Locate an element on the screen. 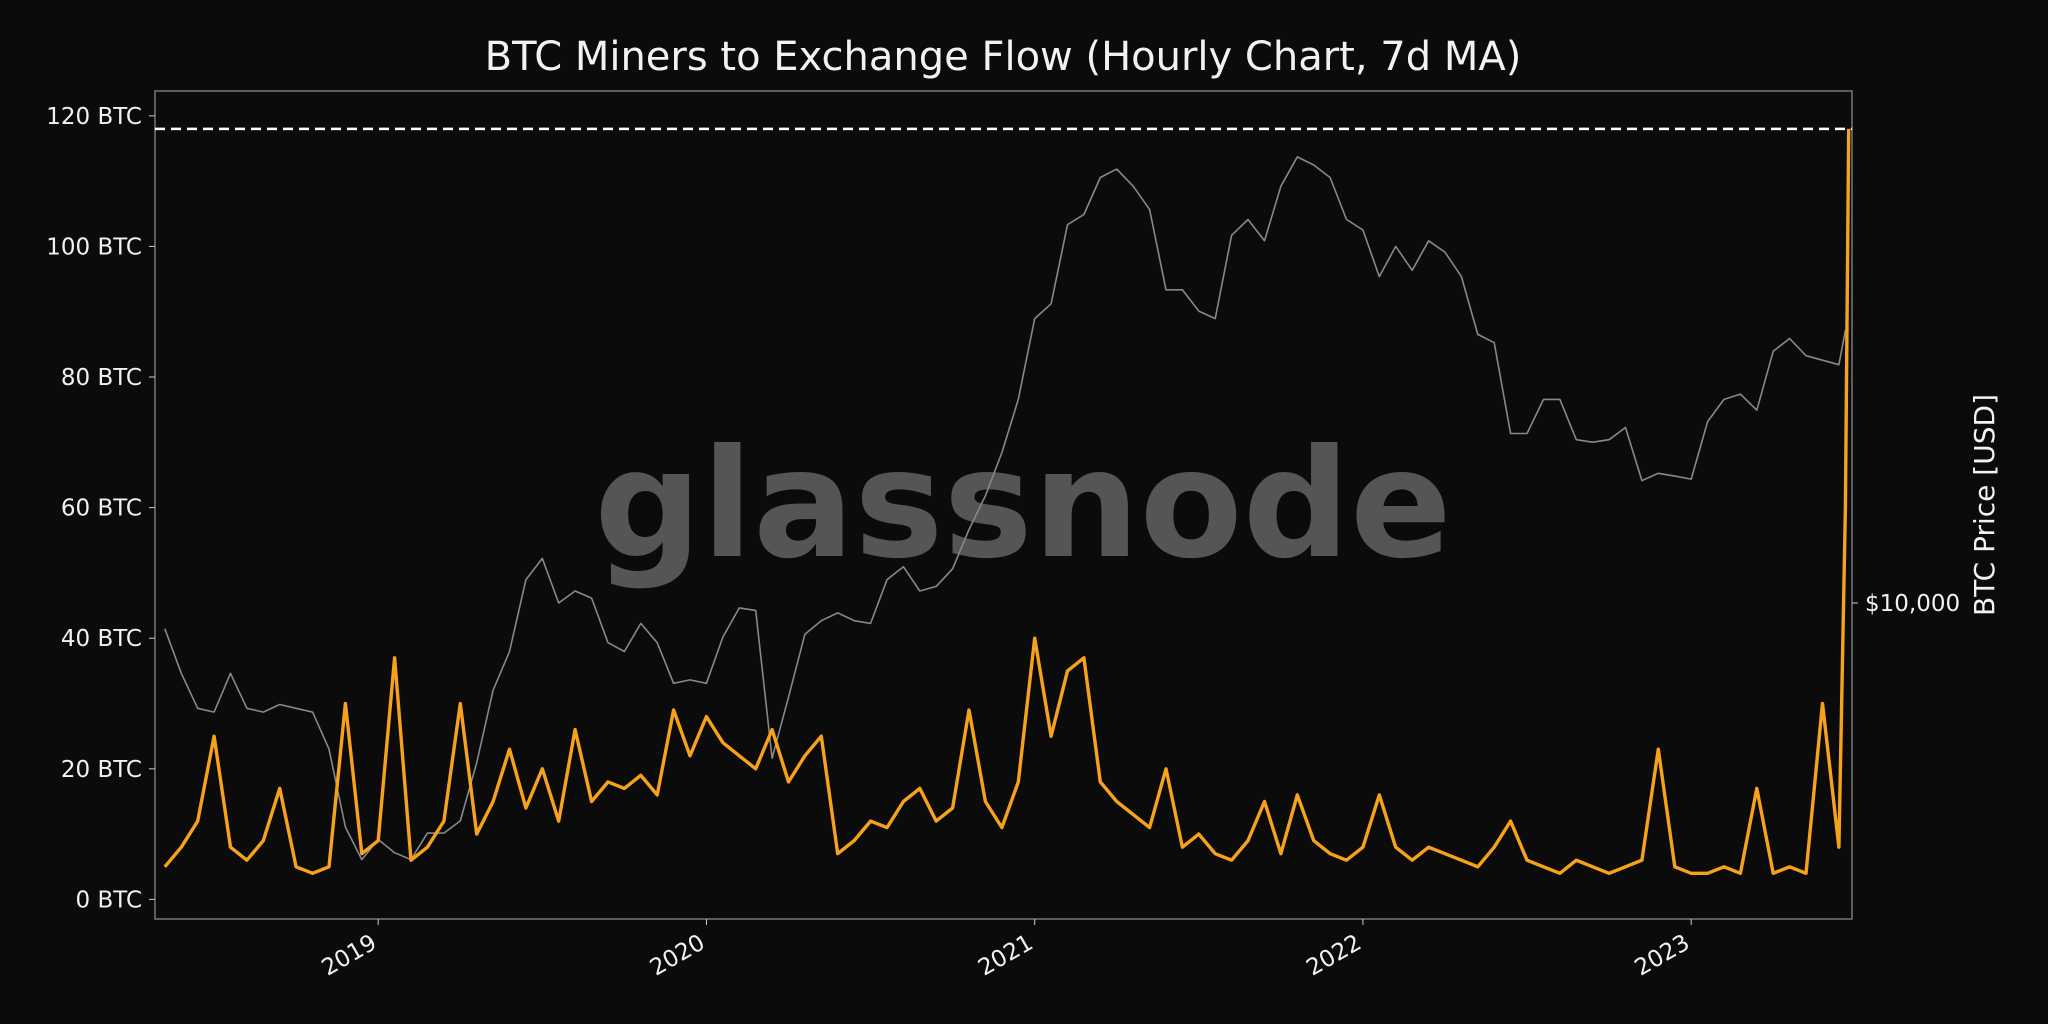  y-tick-label: 20 BTC is located at coordinates (101, 770).